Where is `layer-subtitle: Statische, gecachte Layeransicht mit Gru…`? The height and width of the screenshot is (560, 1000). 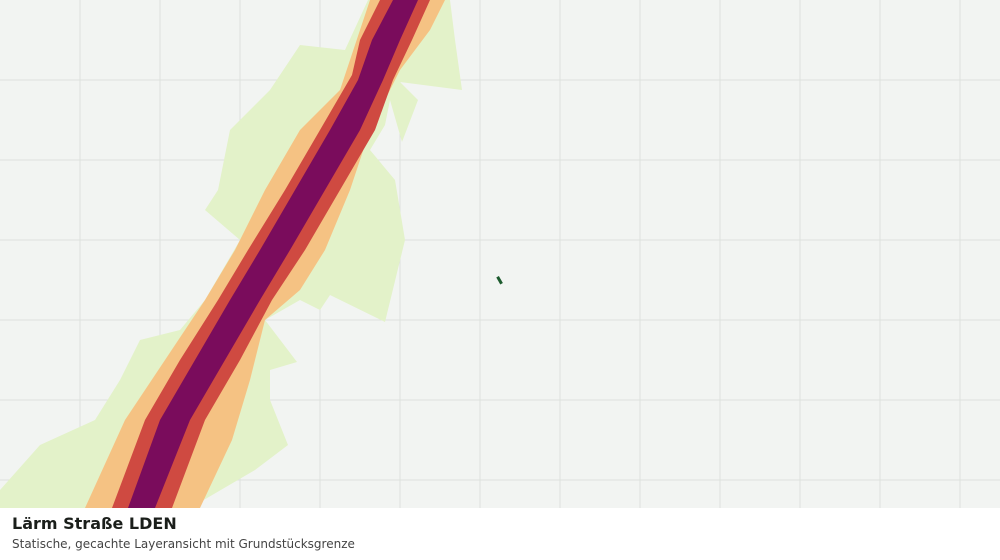 layer-subtitle: Statische, gecachte Layeransicht mit Gru… is located at coordinates (183, 544).